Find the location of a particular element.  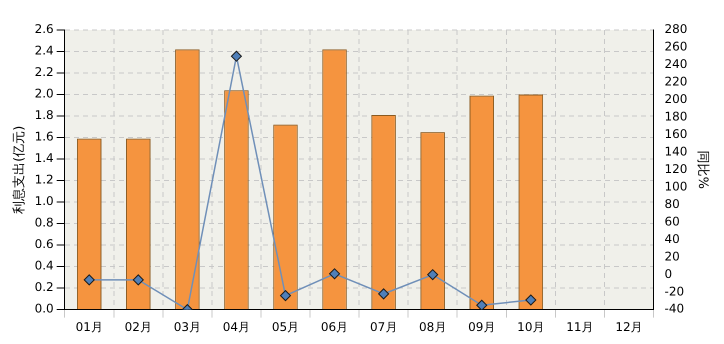

x-tick-label: 09月 is located at coordinates (482, 327).